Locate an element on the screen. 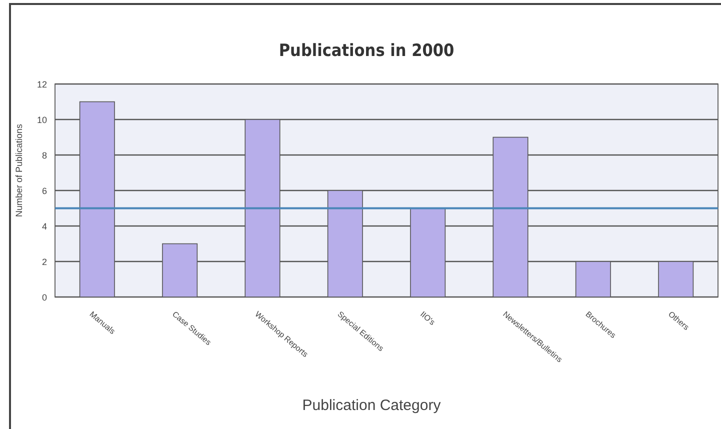 The width and height of the screenshot is (721, 429). y-tick-label: 6 is located at coordinates (44, 191).